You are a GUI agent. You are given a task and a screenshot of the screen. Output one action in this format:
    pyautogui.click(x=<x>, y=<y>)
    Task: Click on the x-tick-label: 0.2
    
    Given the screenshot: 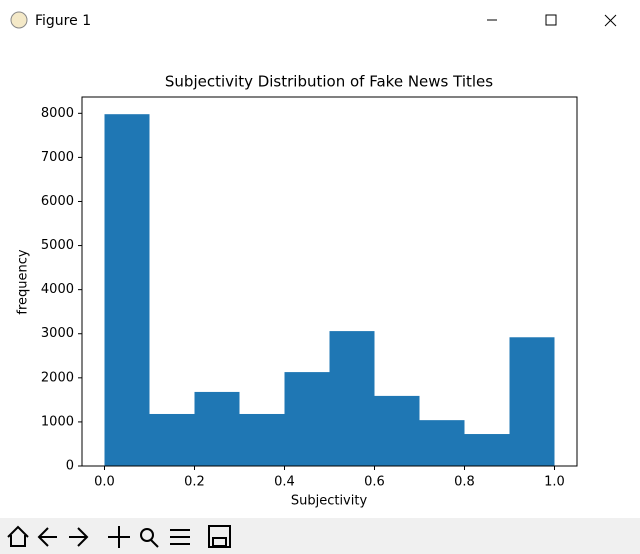 What is the action you would take?
    pyautogui.click(x=194, y=482)
    